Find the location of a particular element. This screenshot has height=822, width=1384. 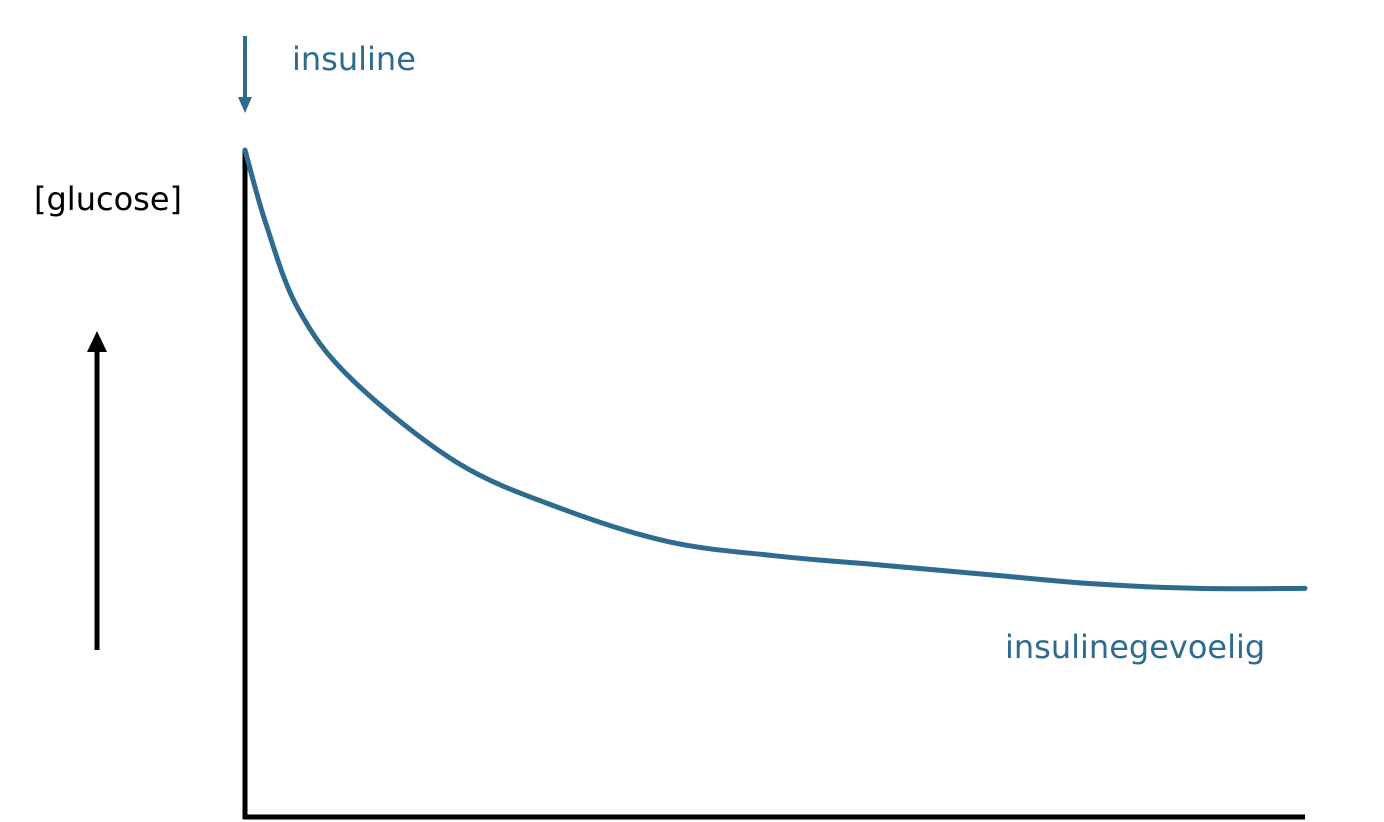

series-label-insulinegevoelig: insulinegevoelig is located at coordinates (1135, 647).